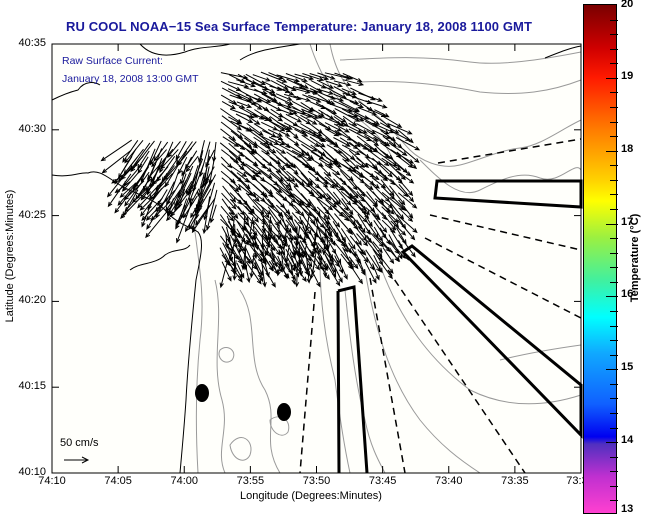  I want to click on colorbar-tick-label: 14, so click(627, 440).